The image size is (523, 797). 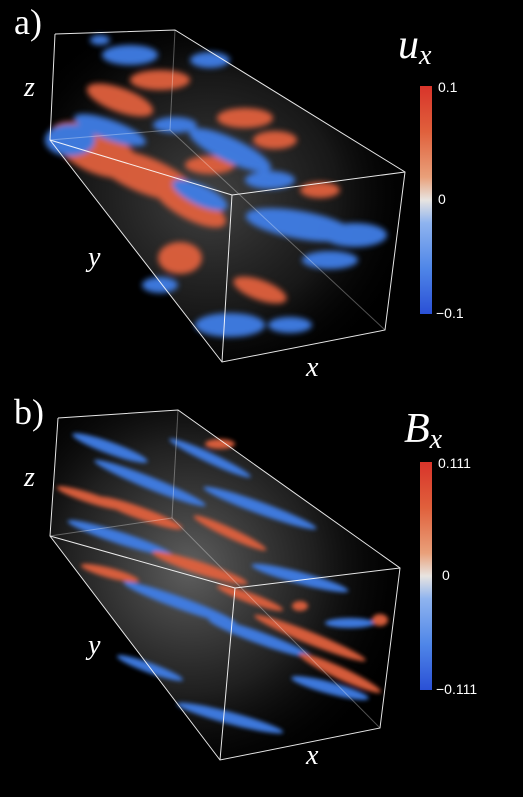 I want to click on quantity-label-b: Bx, so click(x=423, y=430).